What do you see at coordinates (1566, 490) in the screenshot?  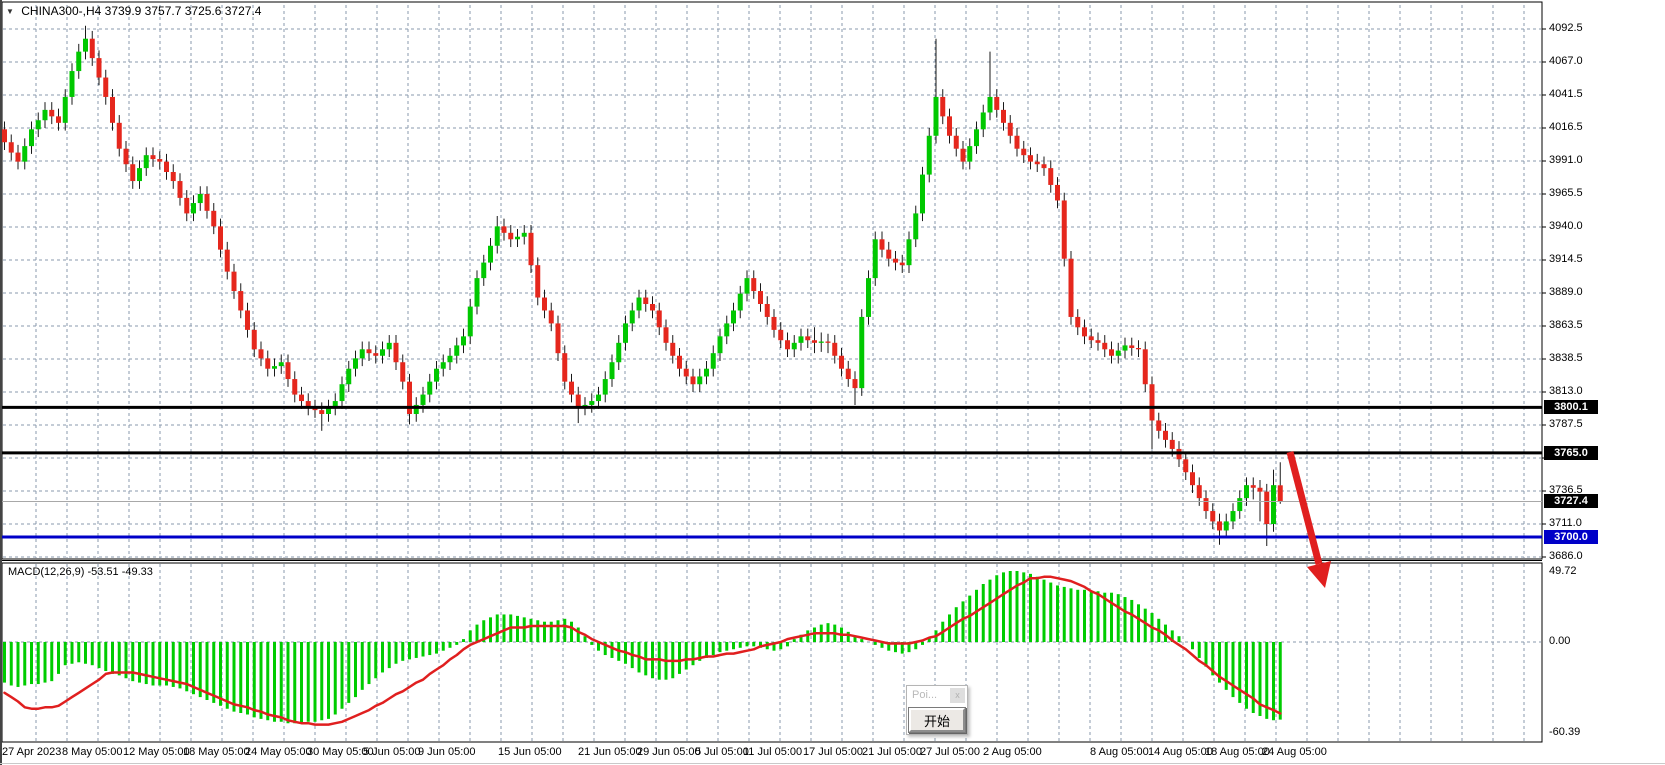 I see `price-axis-label: 3736.5` at bounding box center [1566, 490].